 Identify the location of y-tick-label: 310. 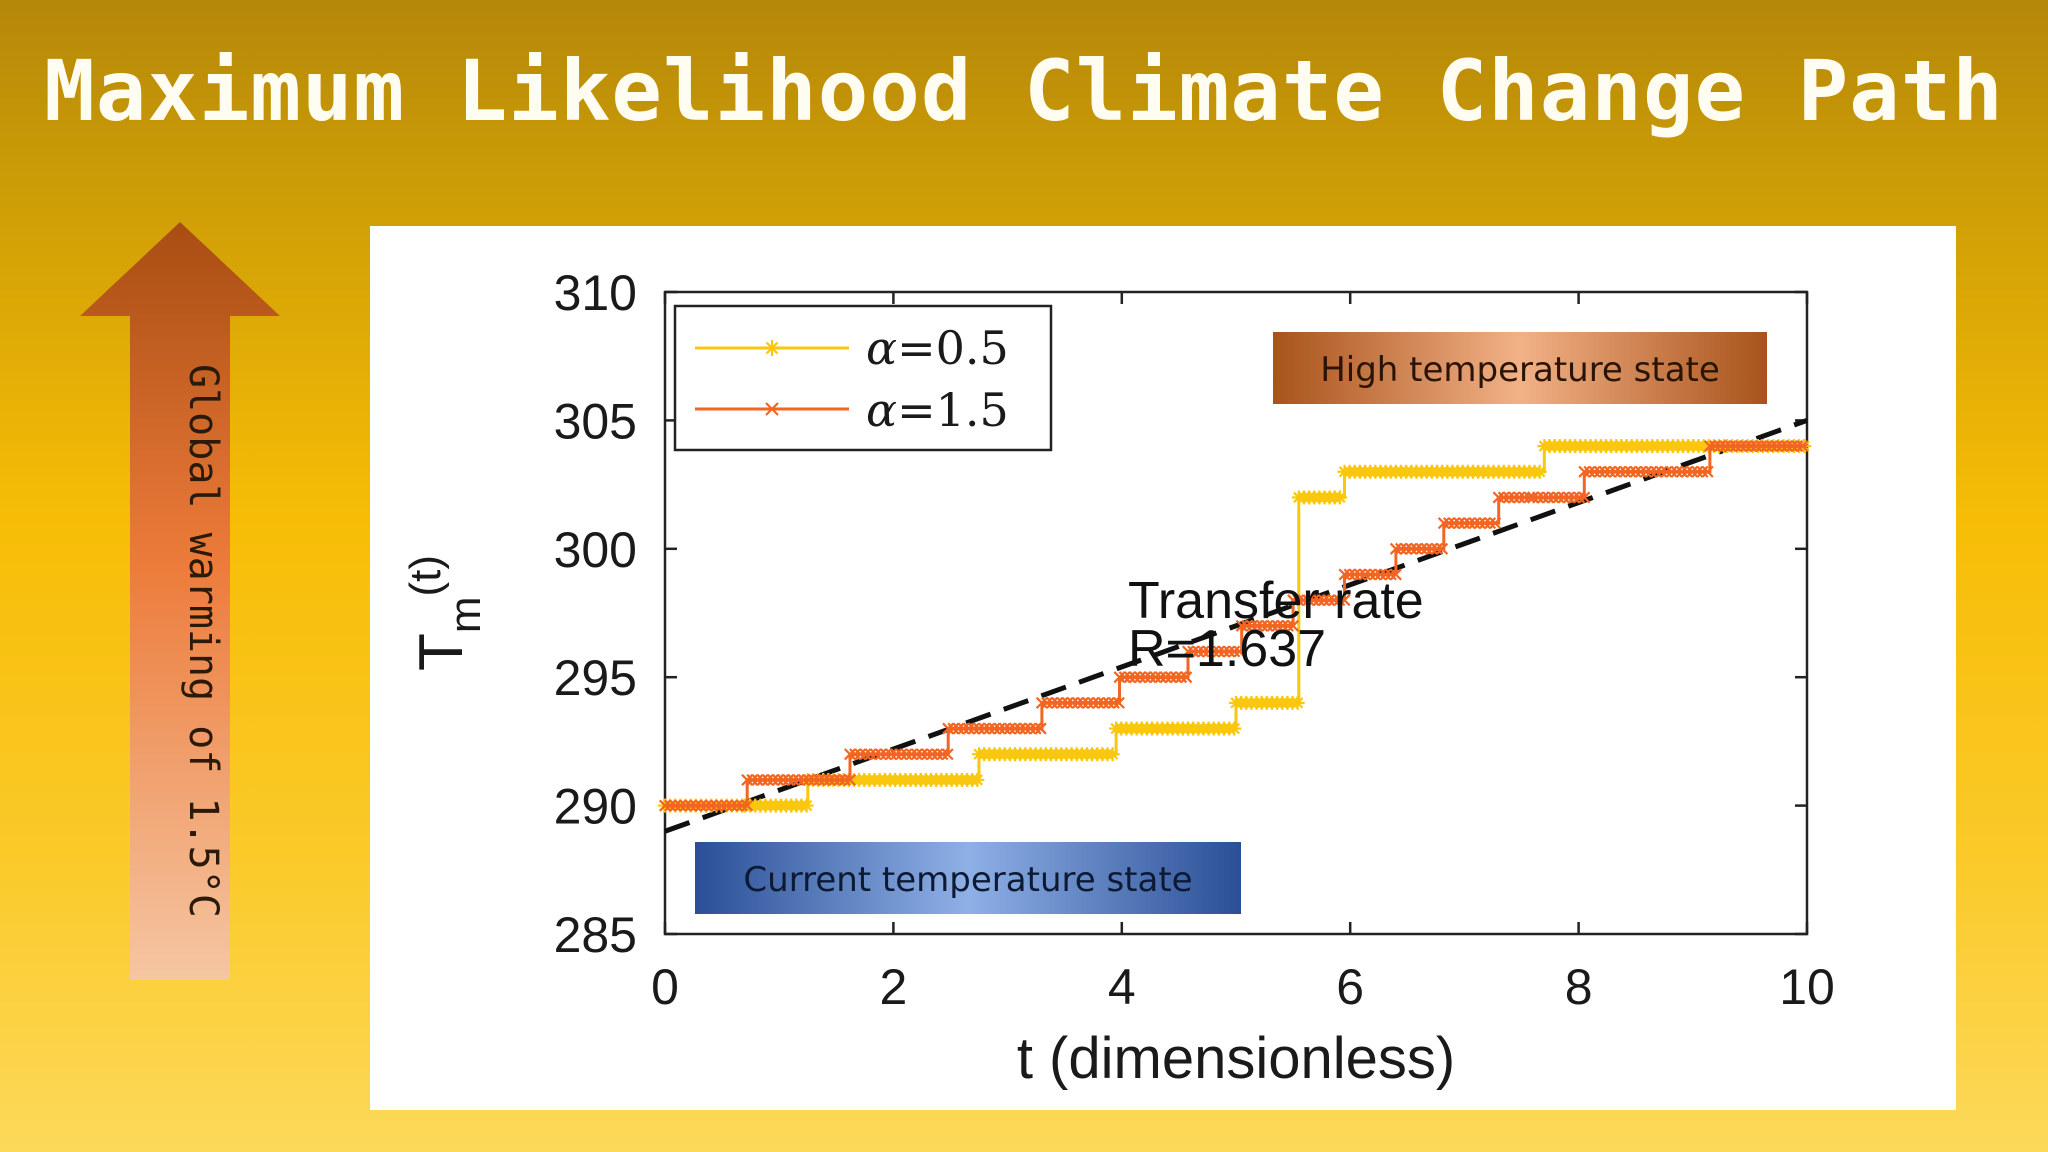
(595, 293).